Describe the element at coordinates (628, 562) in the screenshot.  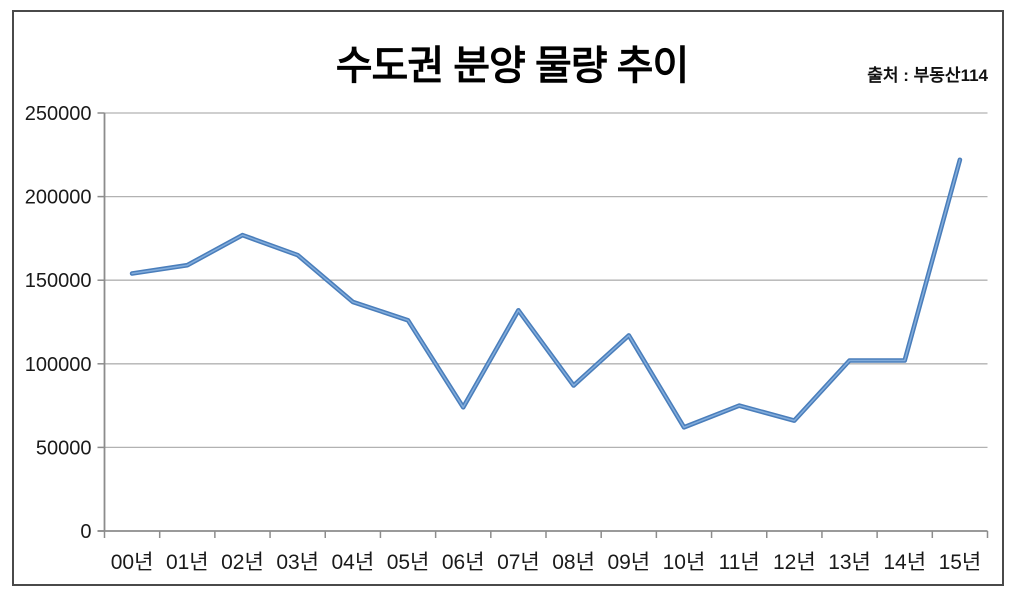
I see `x-axis-label: 09년` at that location.